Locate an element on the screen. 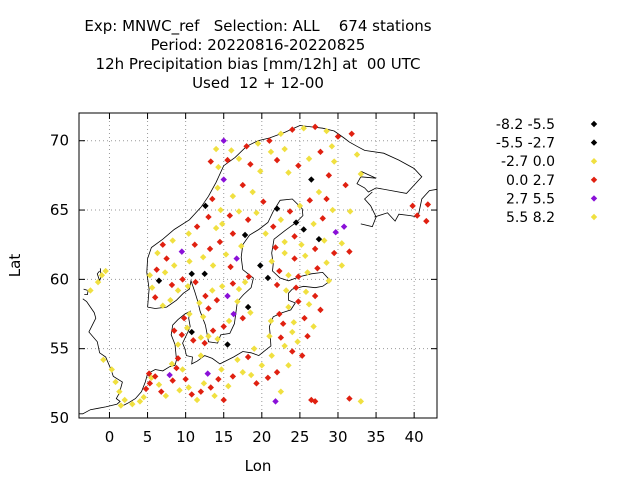 This screenshot has height=480, width=640. x-tick-label: 10 is located at coordinates (185, 437).